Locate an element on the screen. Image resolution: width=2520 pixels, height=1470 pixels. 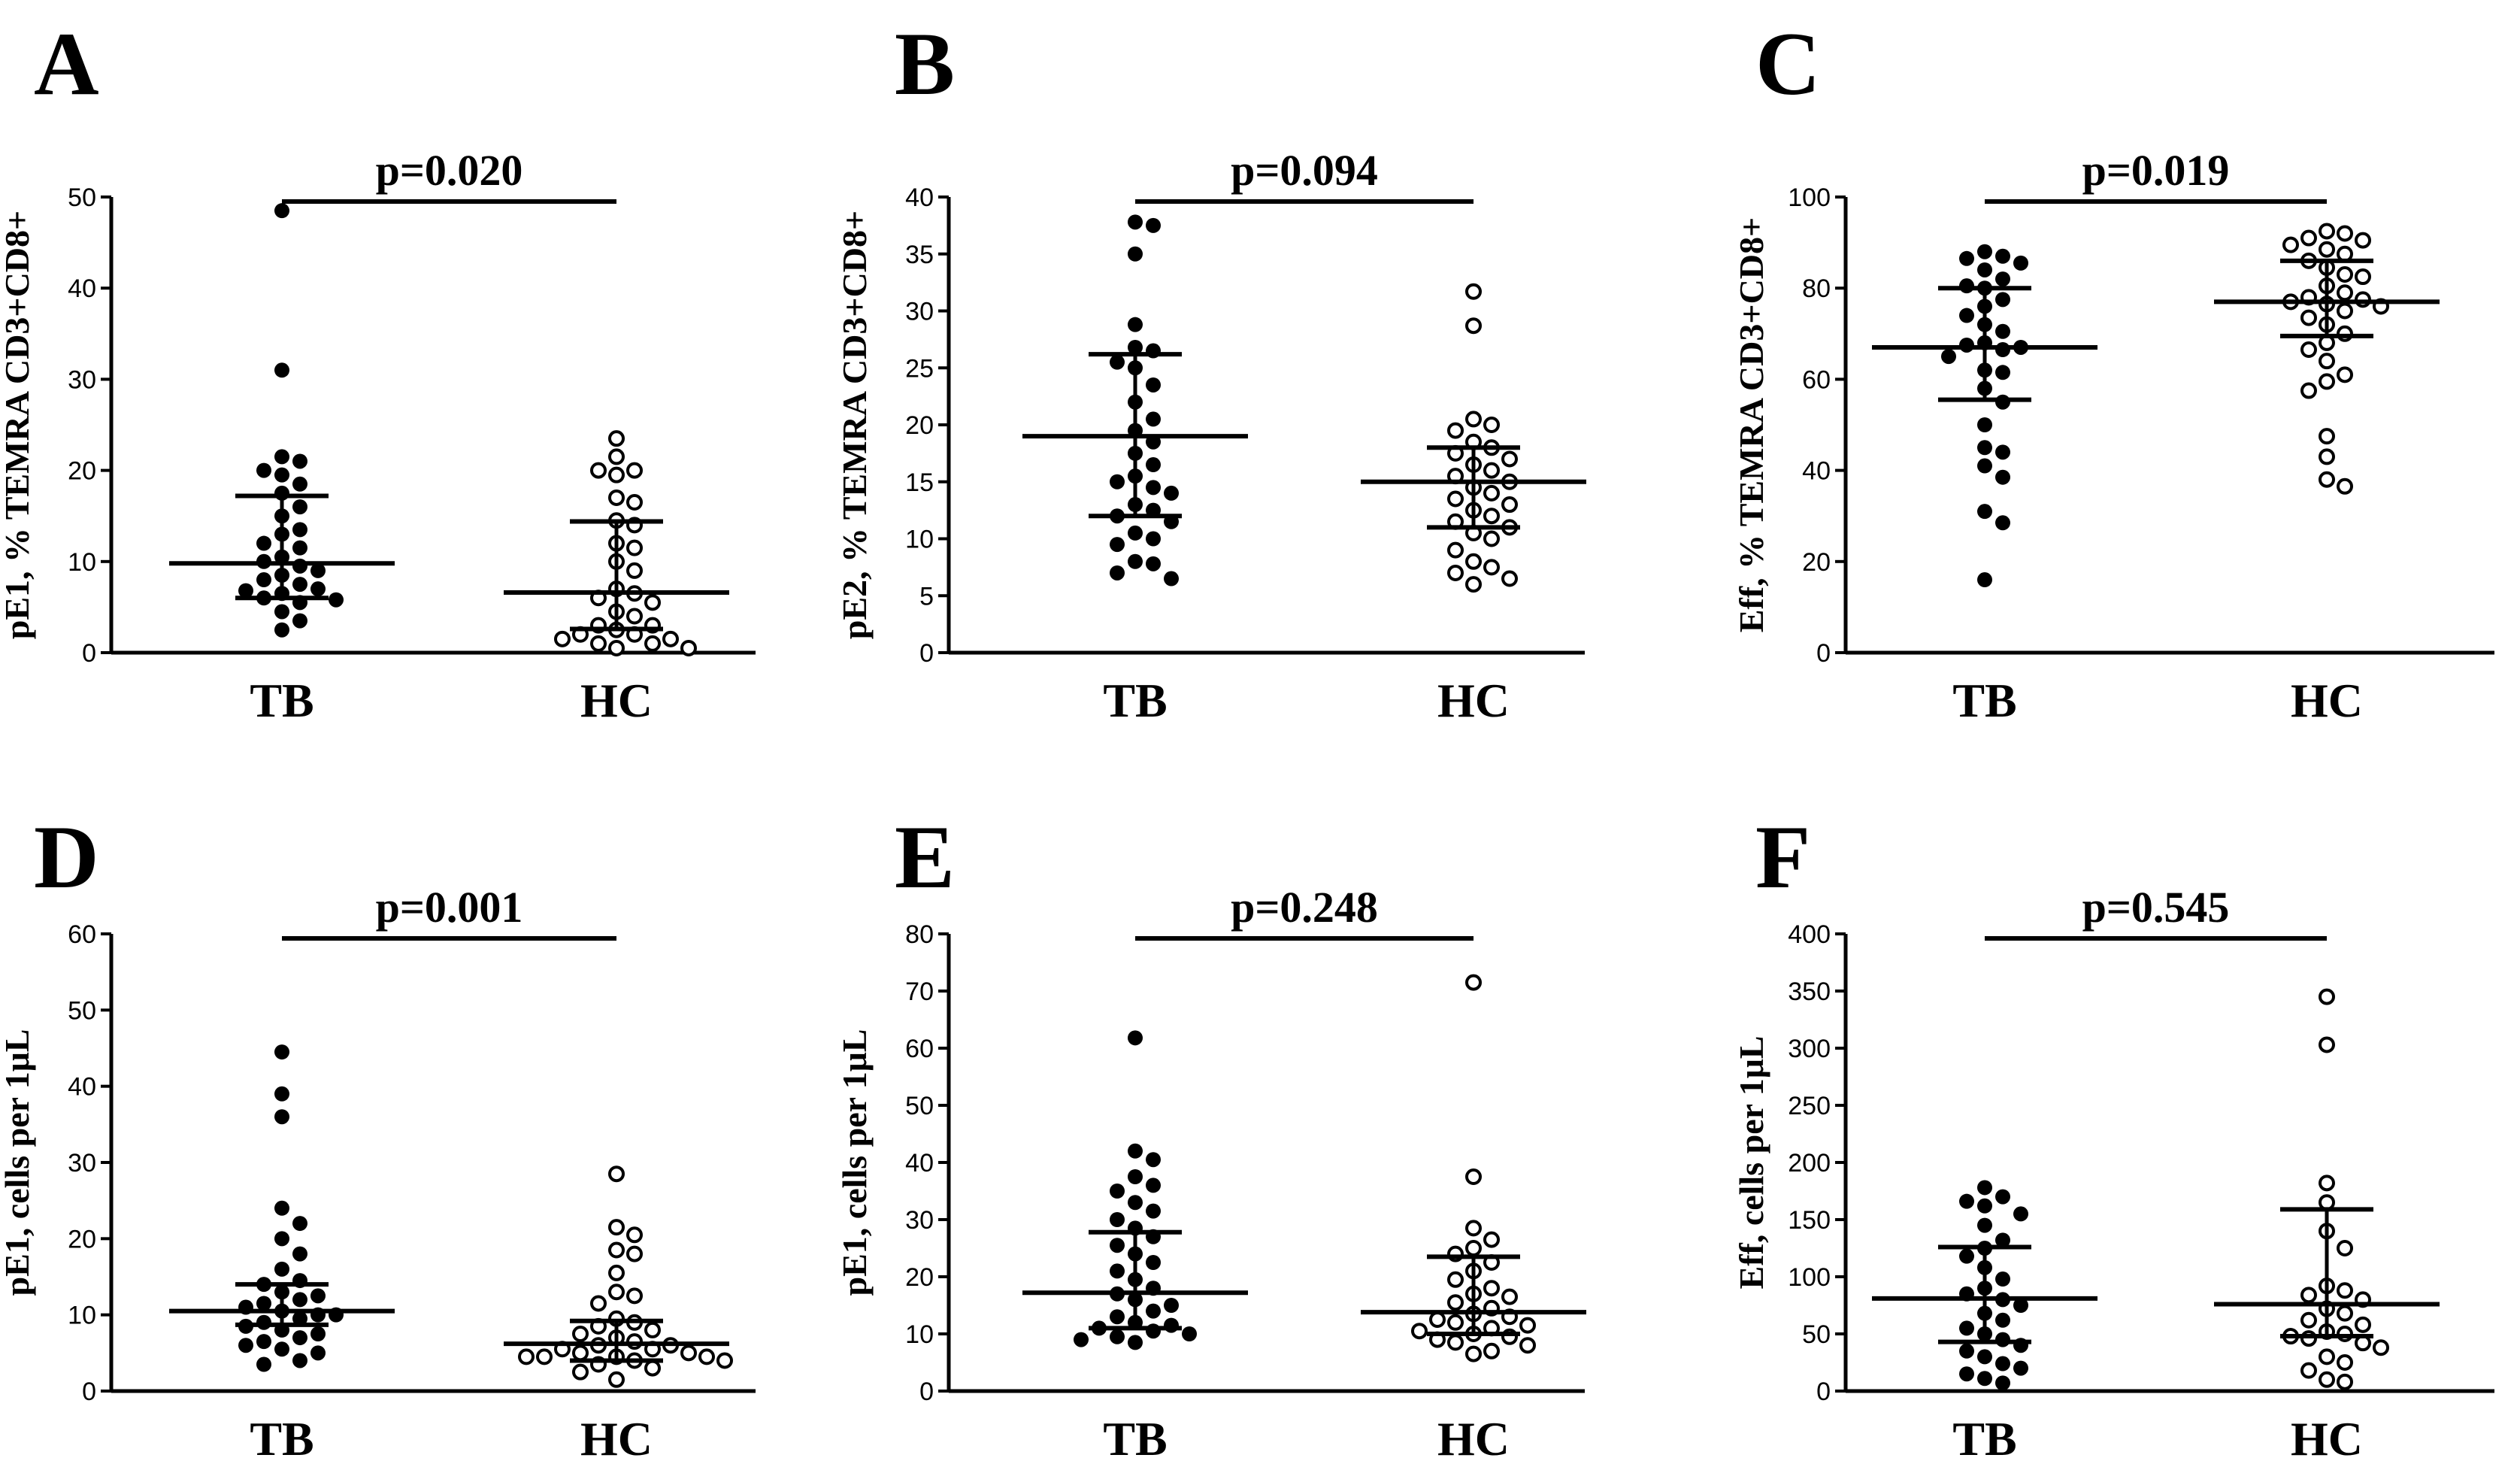
panel-letter: E is located at coordinates (925, 857).